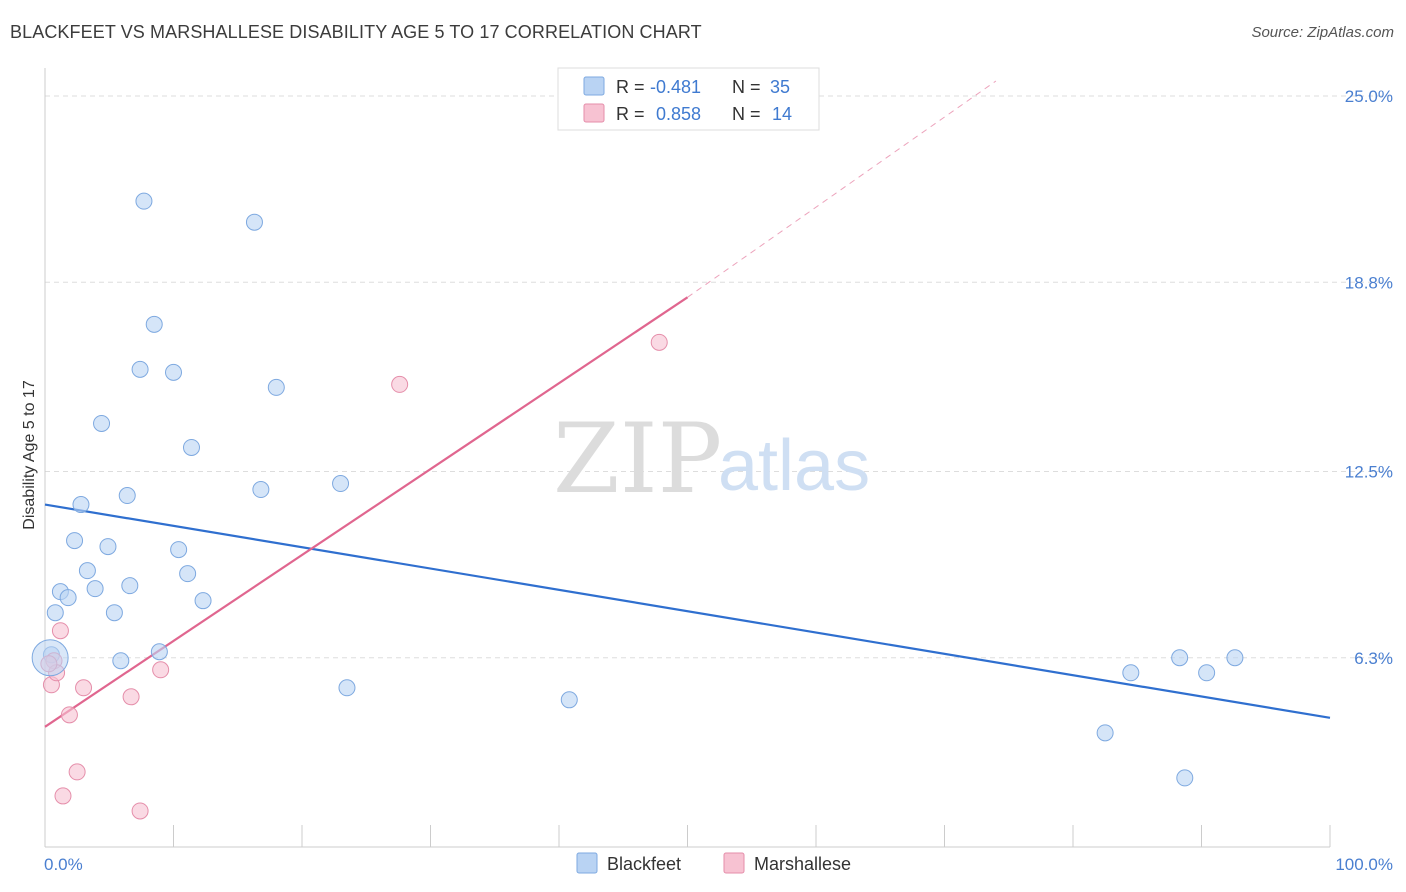 This screenshot has width=1406, height=892. Describe the element at coordinates (587, 863) in the screenshot. I see `bottom-legend-swatch-blackfeet` at that location.